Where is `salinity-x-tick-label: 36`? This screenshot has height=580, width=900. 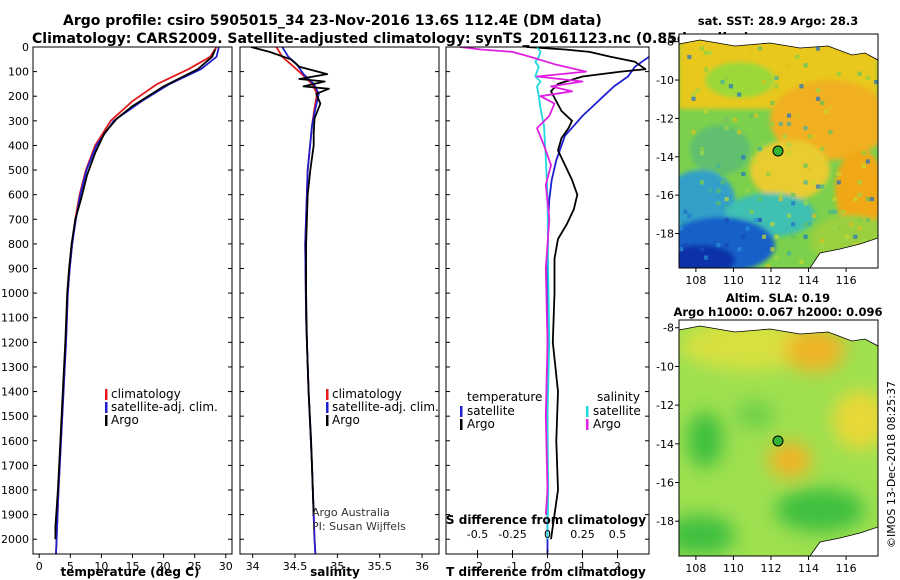 salinity-x-tick-label: 36 is located at coordinates (422, 566).